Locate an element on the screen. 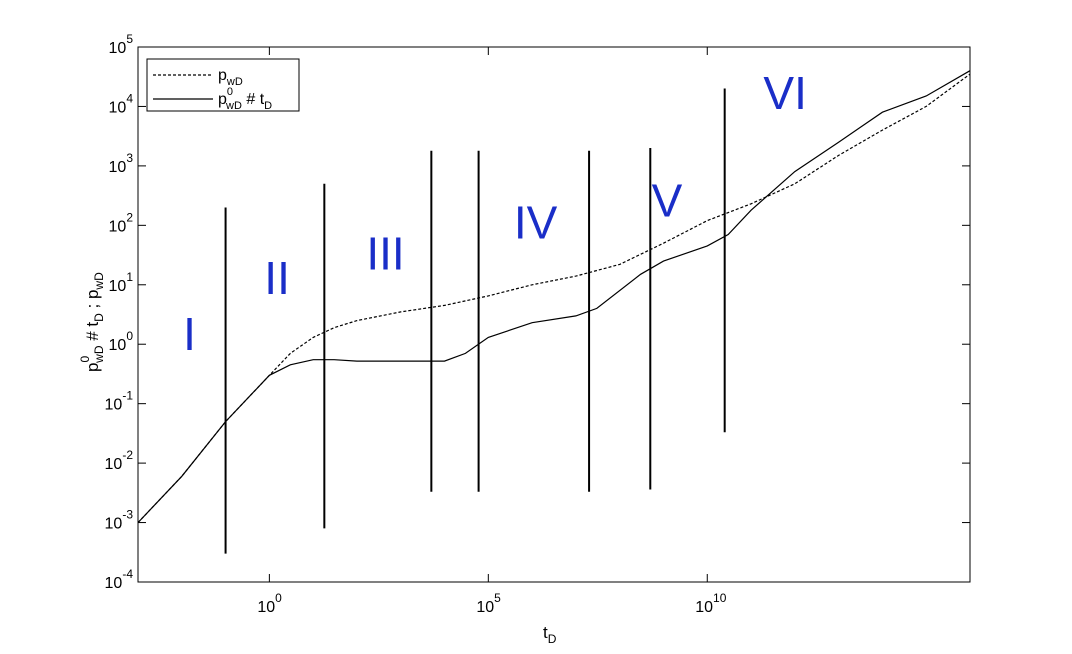  y-tick-exp: 3 is located at coordinates (129, 158).